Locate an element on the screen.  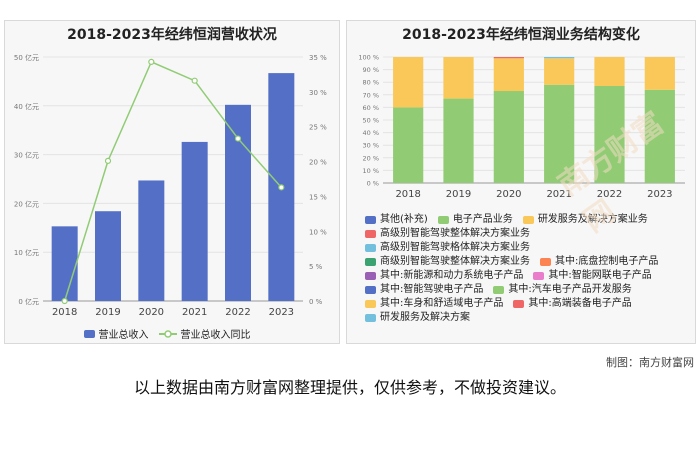
legend-item: 其中:高端装备电子产品 is located at coordinates (572, 304).